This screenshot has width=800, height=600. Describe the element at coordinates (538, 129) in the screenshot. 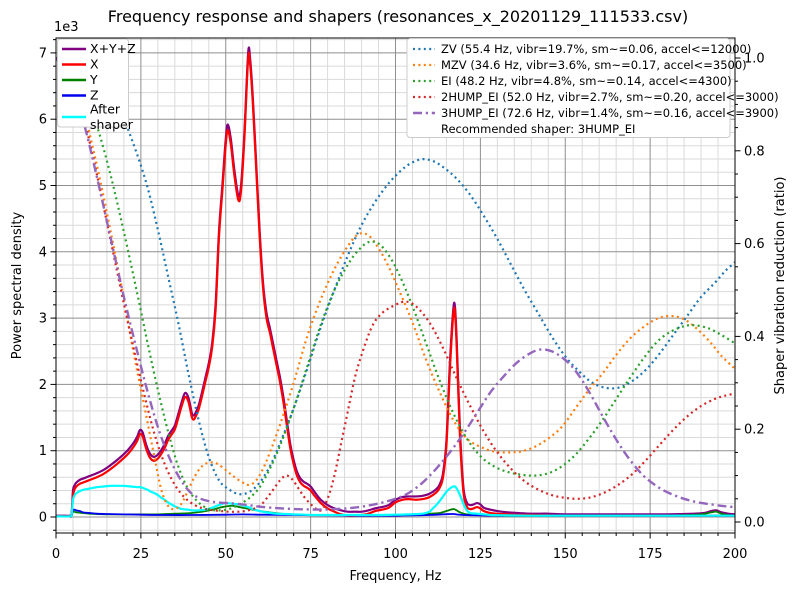

I see `recommended-shaper-note: Recommended shaper: 3HUMP_EI` at that location.